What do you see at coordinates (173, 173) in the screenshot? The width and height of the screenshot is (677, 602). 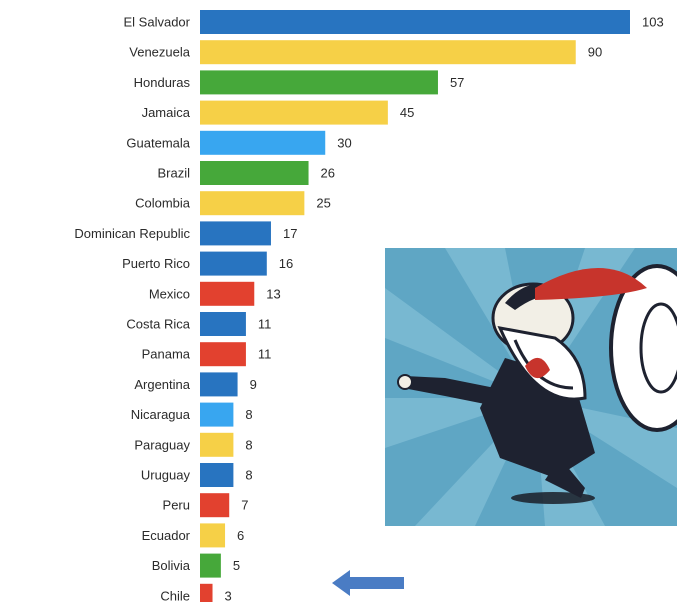 I see `category-label: Brazil` at bounding box center [173, 173].